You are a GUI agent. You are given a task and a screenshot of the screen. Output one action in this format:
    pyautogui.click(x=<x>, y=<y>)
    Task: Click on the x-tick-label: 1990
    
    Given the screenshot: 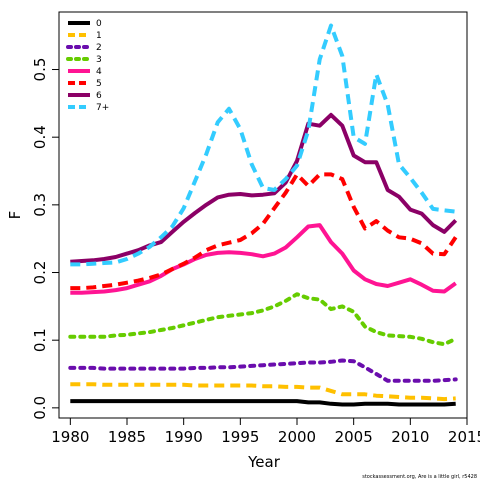 What is the action you would take?
    pyautogui.click(x=184, y=437)
    